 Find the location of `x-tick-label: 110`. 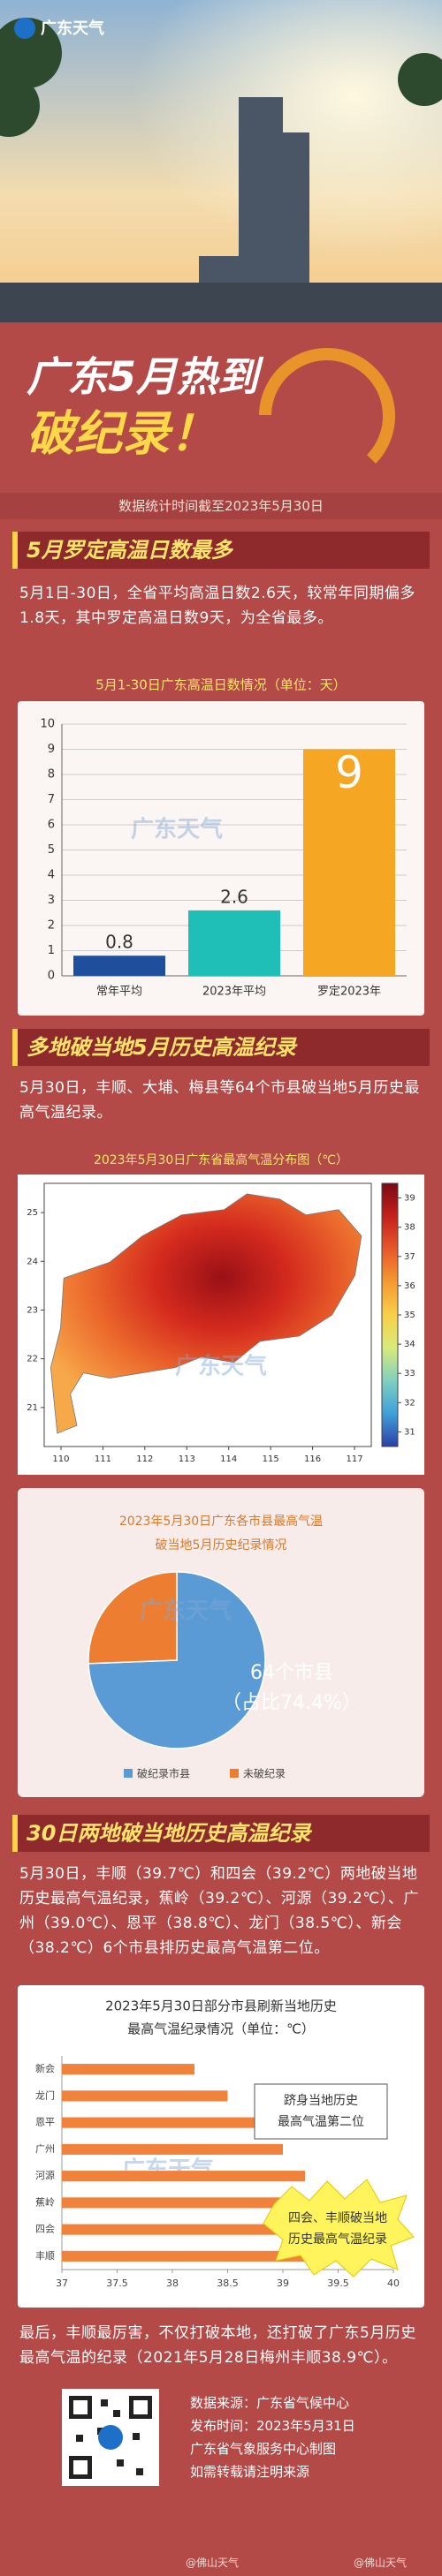

x-tick-label: 110 is located at coordinates (60, 1459).